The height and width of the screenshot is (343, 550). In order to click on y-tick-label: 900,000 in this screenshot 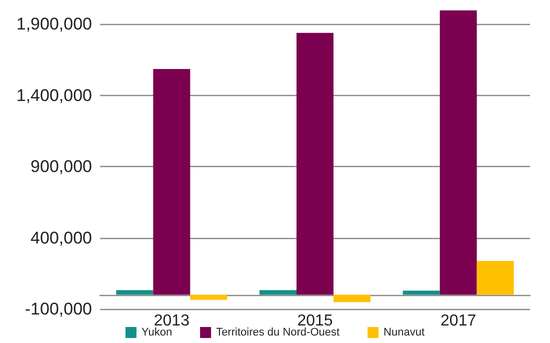, I will do `click(61, 166)`.